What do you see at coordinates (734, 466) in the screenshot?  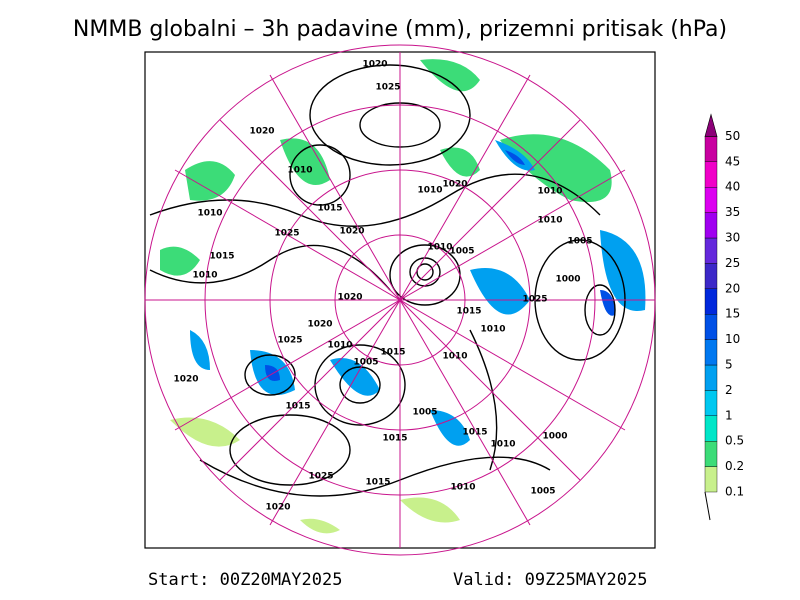 I see `colorbar-label: 0.2` at bounding box center [734, 466].